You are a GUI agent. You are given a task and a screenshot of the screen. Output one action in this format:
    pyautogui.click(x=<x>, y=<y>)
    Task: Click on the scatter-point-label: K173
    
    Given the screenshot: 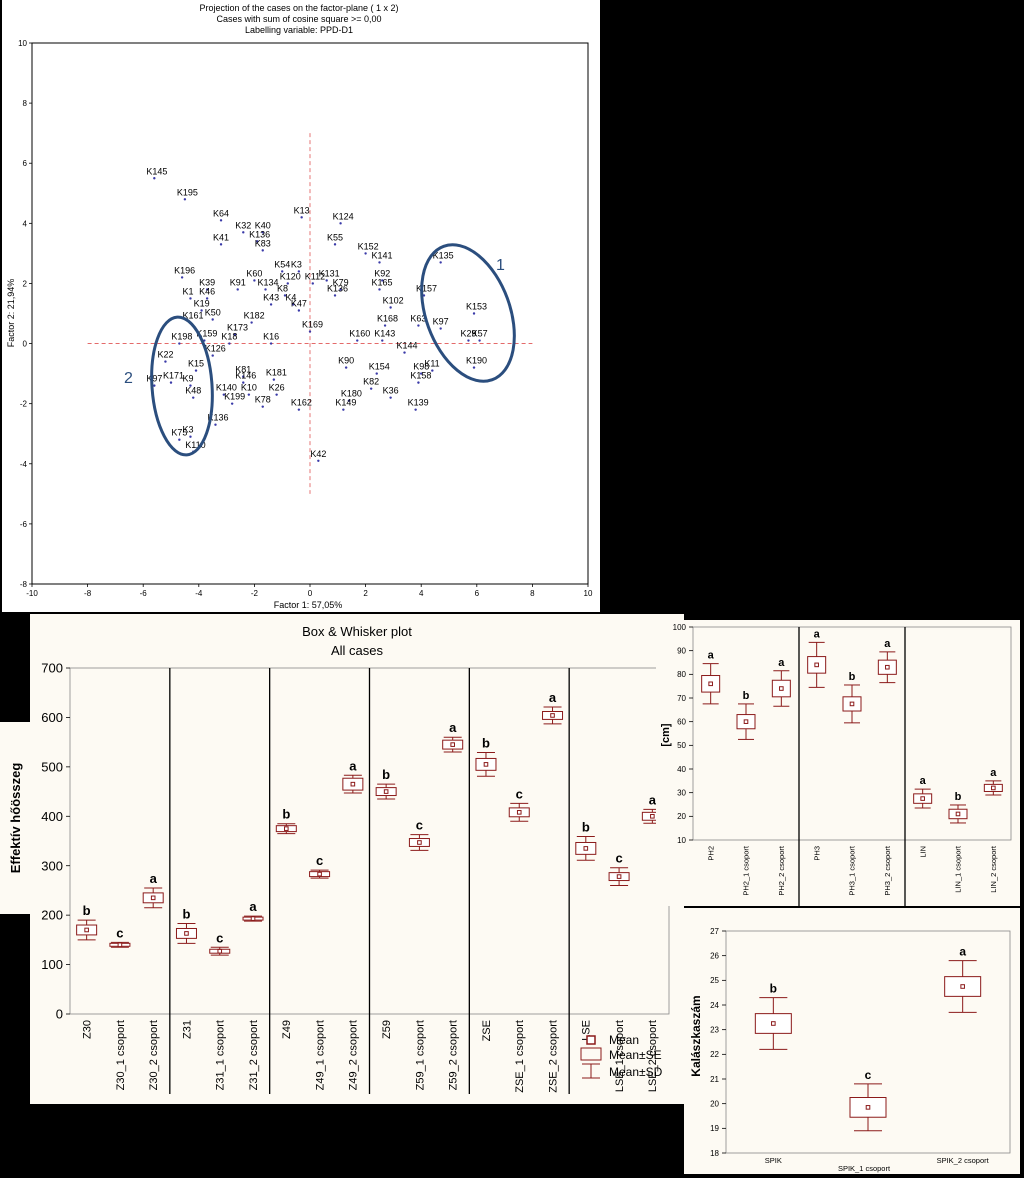 What is the action you would take?
    pyautogui.click(x=237, y=328)
    